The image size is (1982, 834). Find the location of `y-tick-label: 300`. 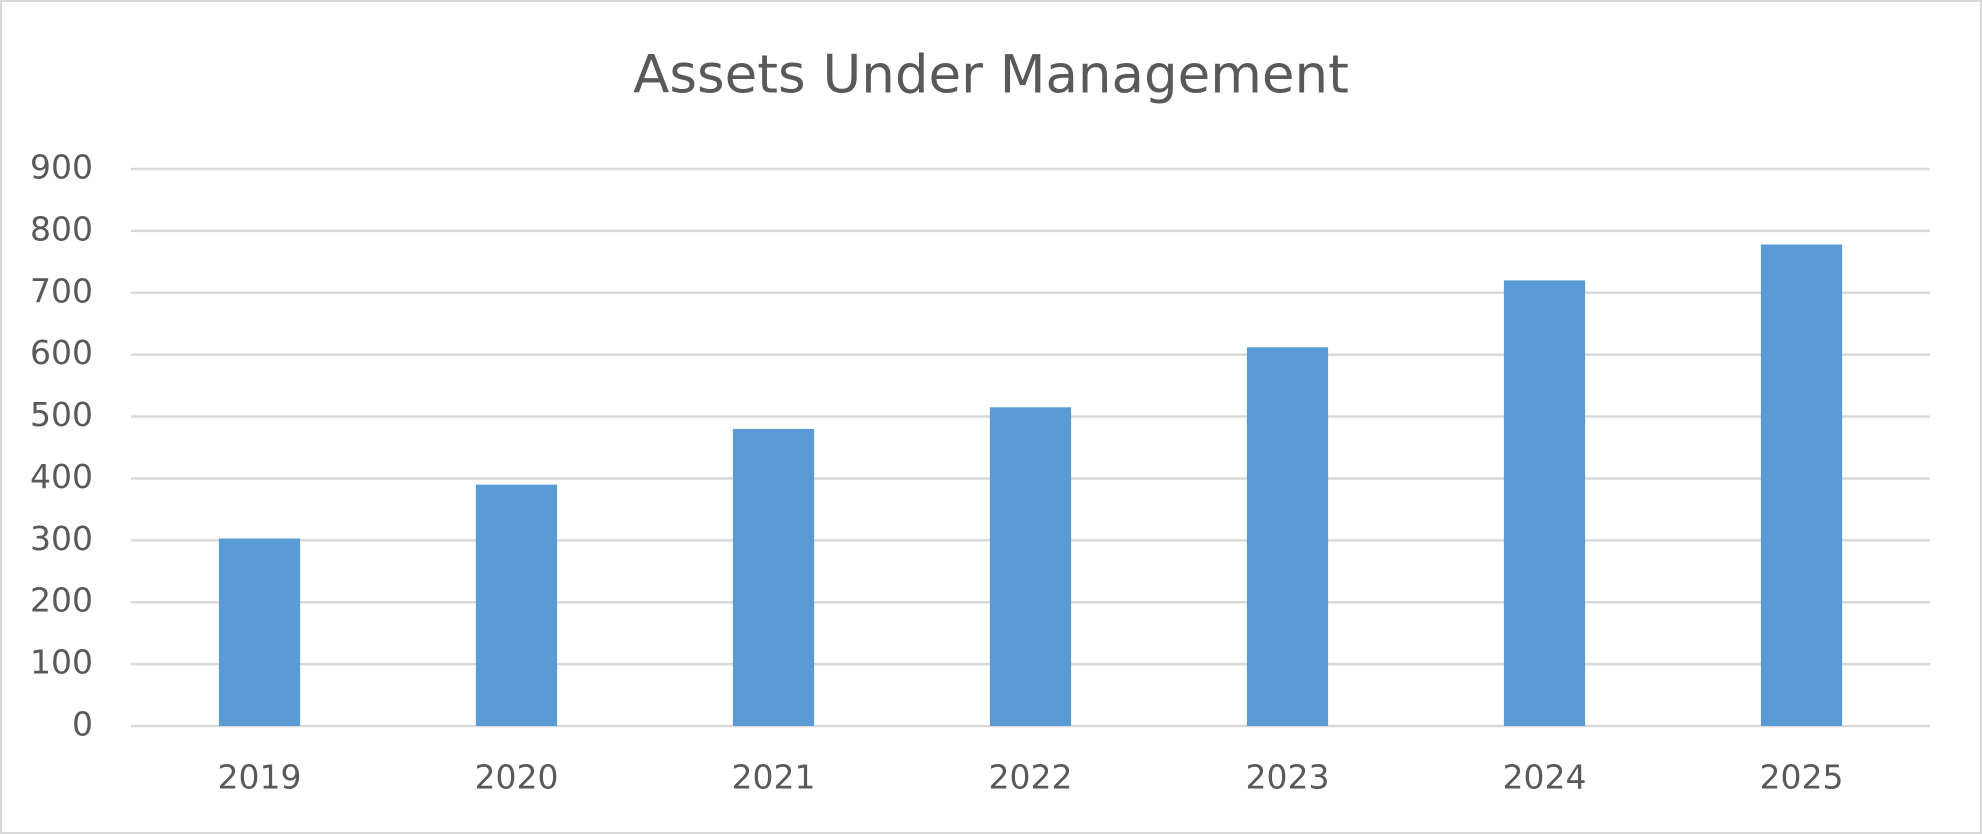

y-tick-label: 300 is located at coordinates (61, 538).